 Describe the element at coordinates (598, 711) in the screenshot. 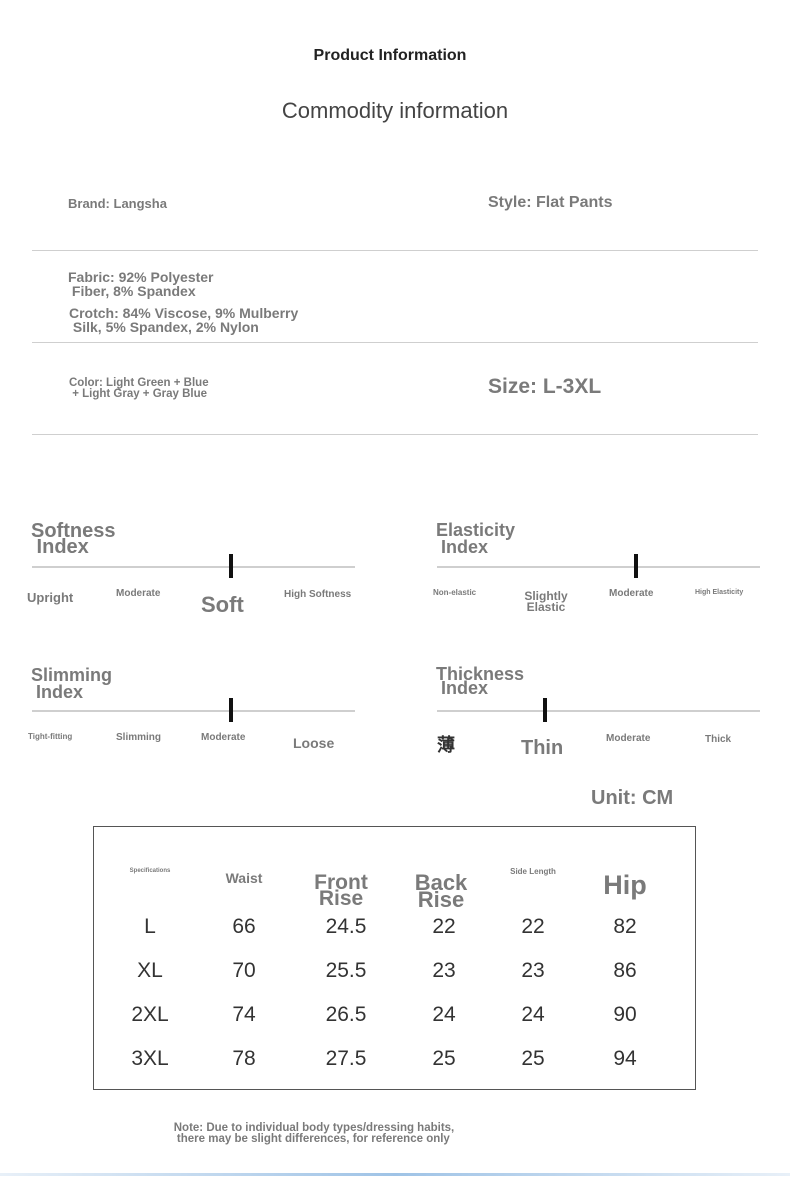

I see `thickness-track` at that location.